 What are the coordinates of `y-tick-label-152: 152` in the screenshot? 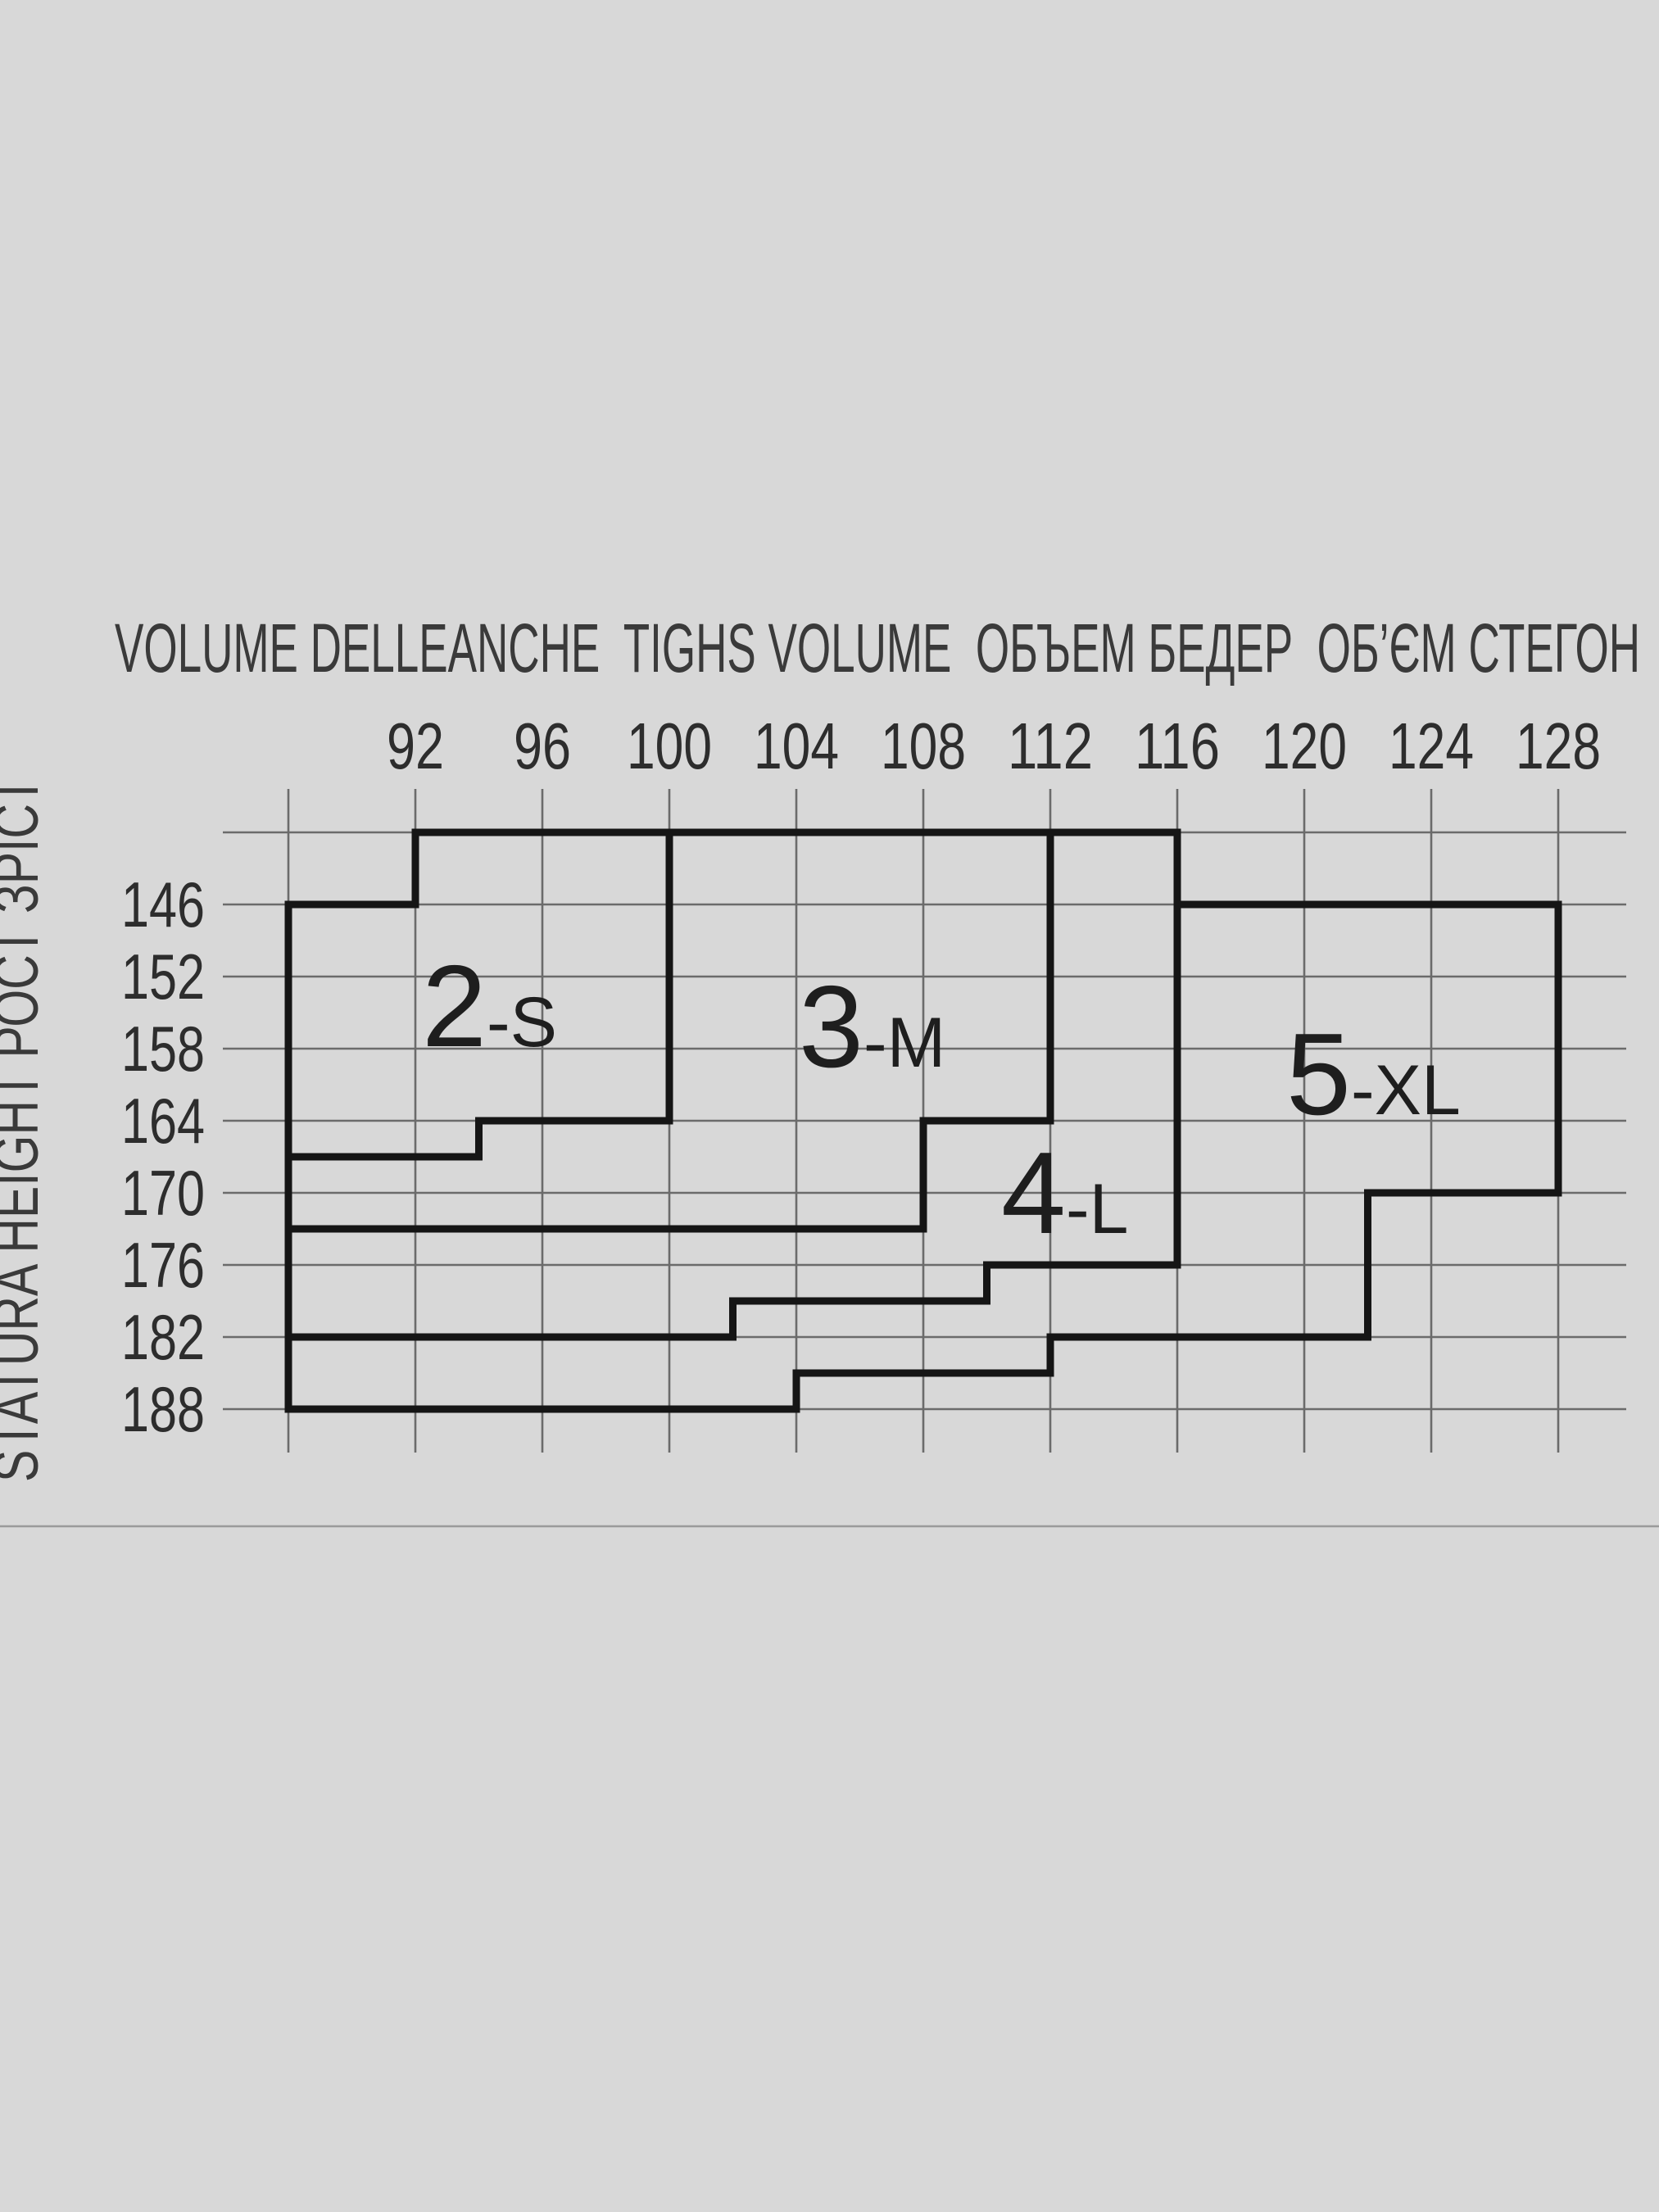 It's located at (163, 977).